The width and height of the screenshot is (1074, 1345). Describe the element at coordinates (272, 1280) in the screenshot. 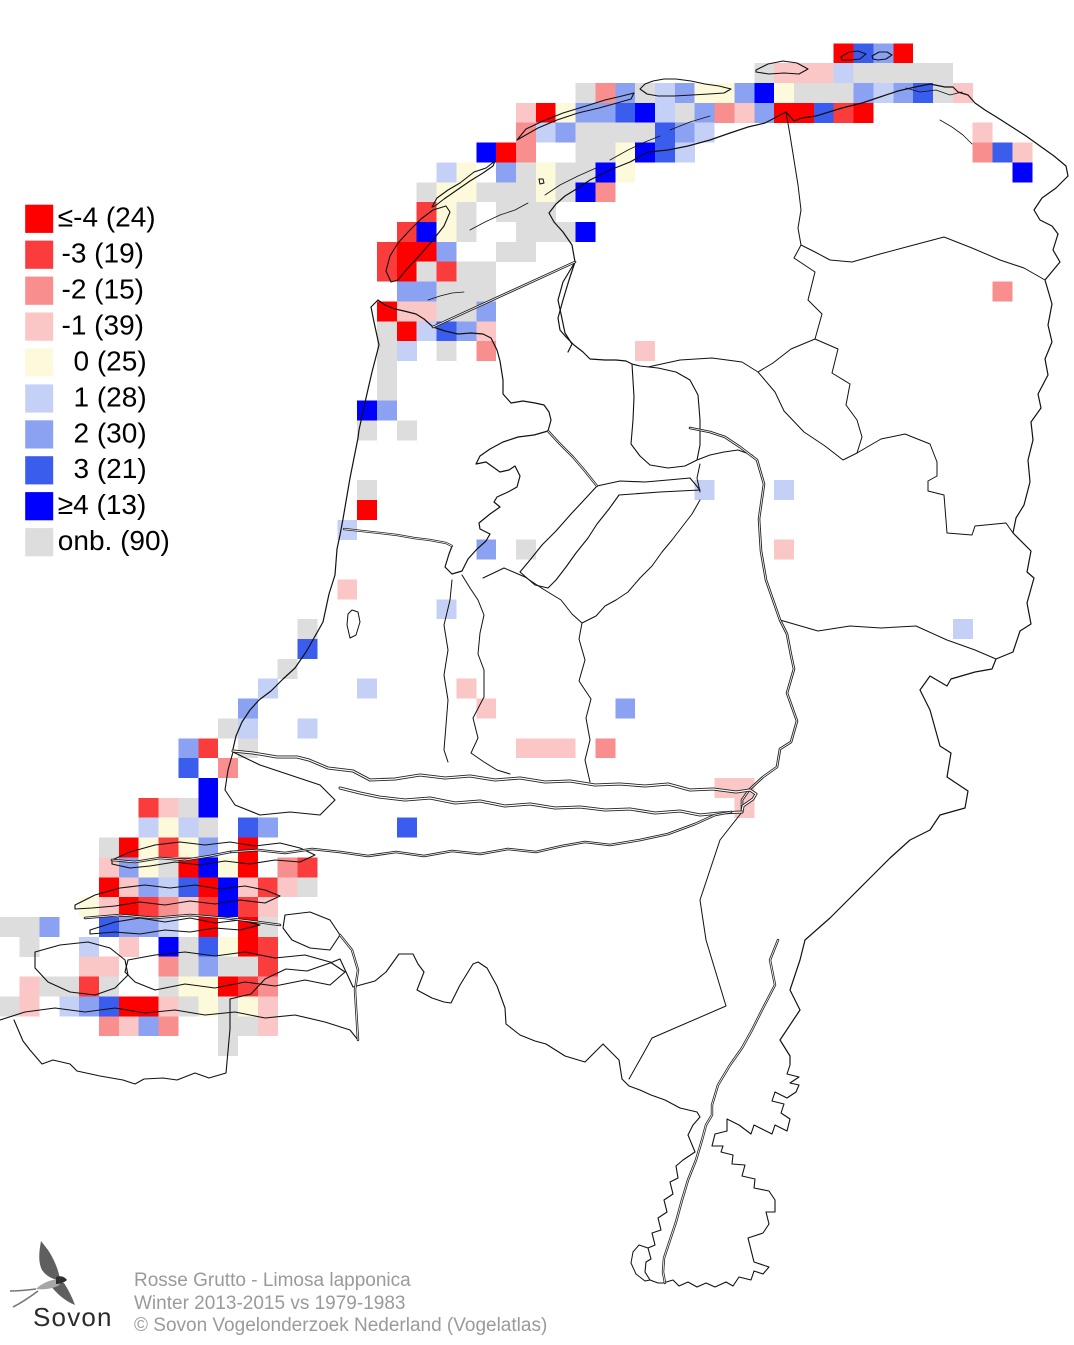

I see `svg-text:Rosse Grutto - Limosa lapponic: Rosse Grutto - Limosa lapponica` at that location.